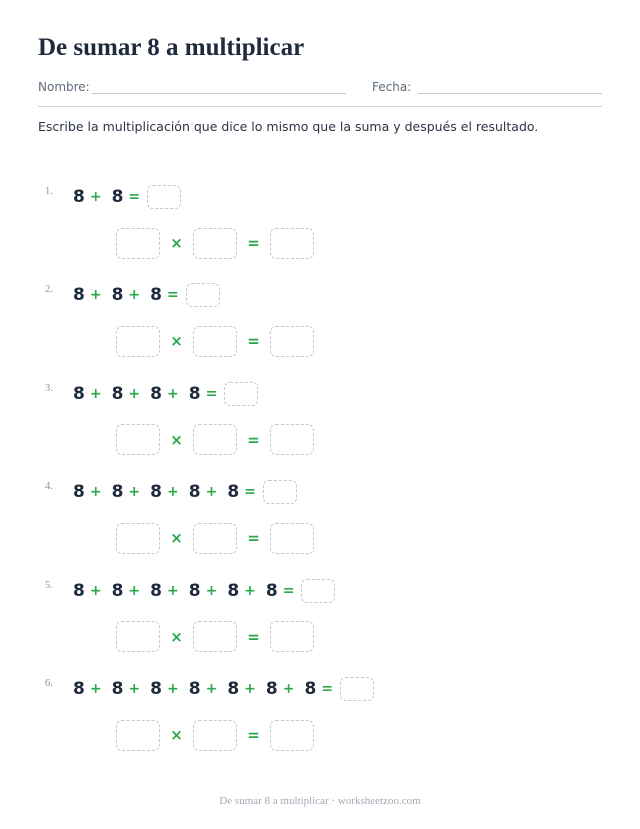 This screenshot has height=829, width=640. What do you see at coordinates (185, 492) in the screenshot?
I see `addition-expression: 8 +8 +8 +8 +8 =` at bounding box center [185, 492].